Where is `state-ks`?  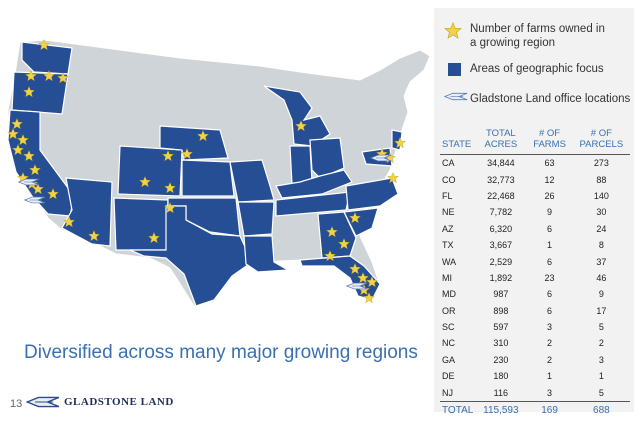
state-ks is located at coordinates (208, 178).